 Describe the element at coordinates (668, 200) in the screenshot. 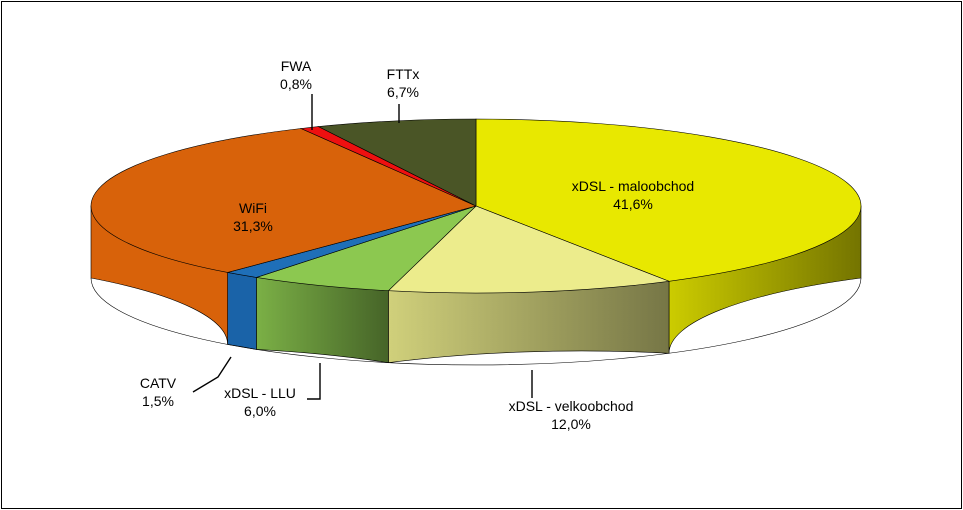

I see `pie-slice-xdsl-maloobchod` at that location.